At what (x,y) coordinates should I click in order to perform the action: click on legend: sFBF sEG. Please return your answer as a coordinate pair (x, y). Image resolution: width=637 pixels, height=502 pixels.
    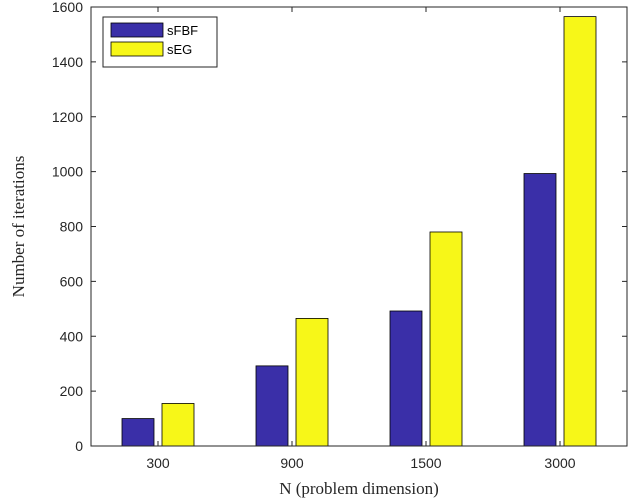
    Looking at the image, I should click on (160, 42).